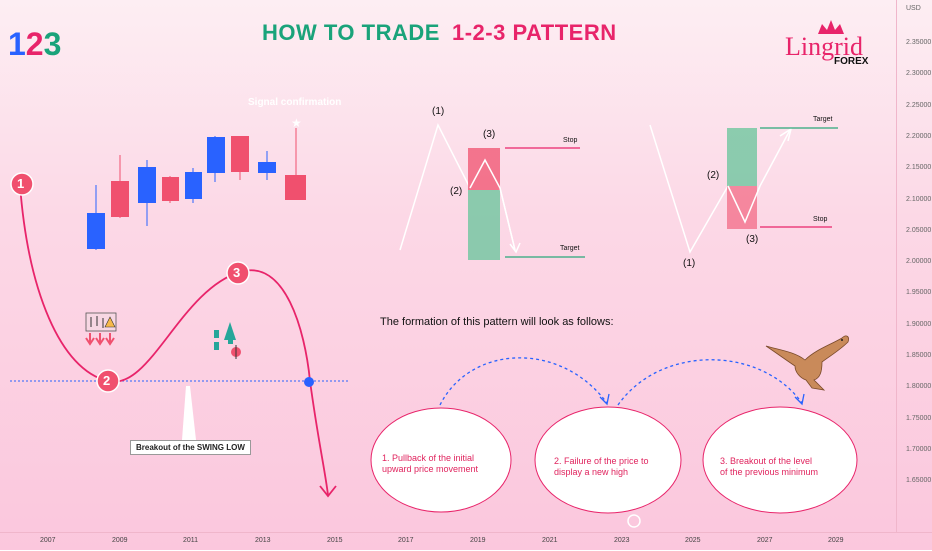  I want to click on star-icon: ★, so click(296, 123).